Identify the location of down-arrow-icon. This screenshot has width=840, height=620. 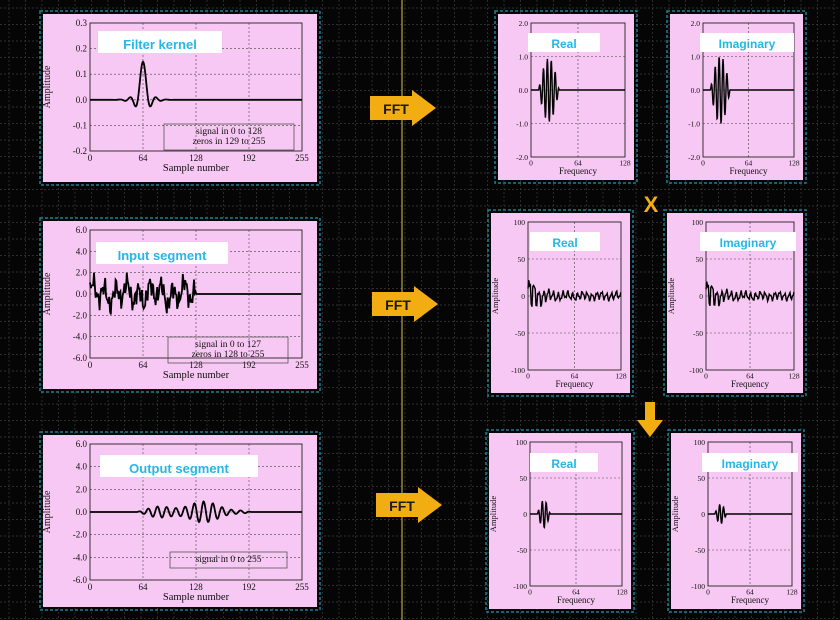
(650, 419).